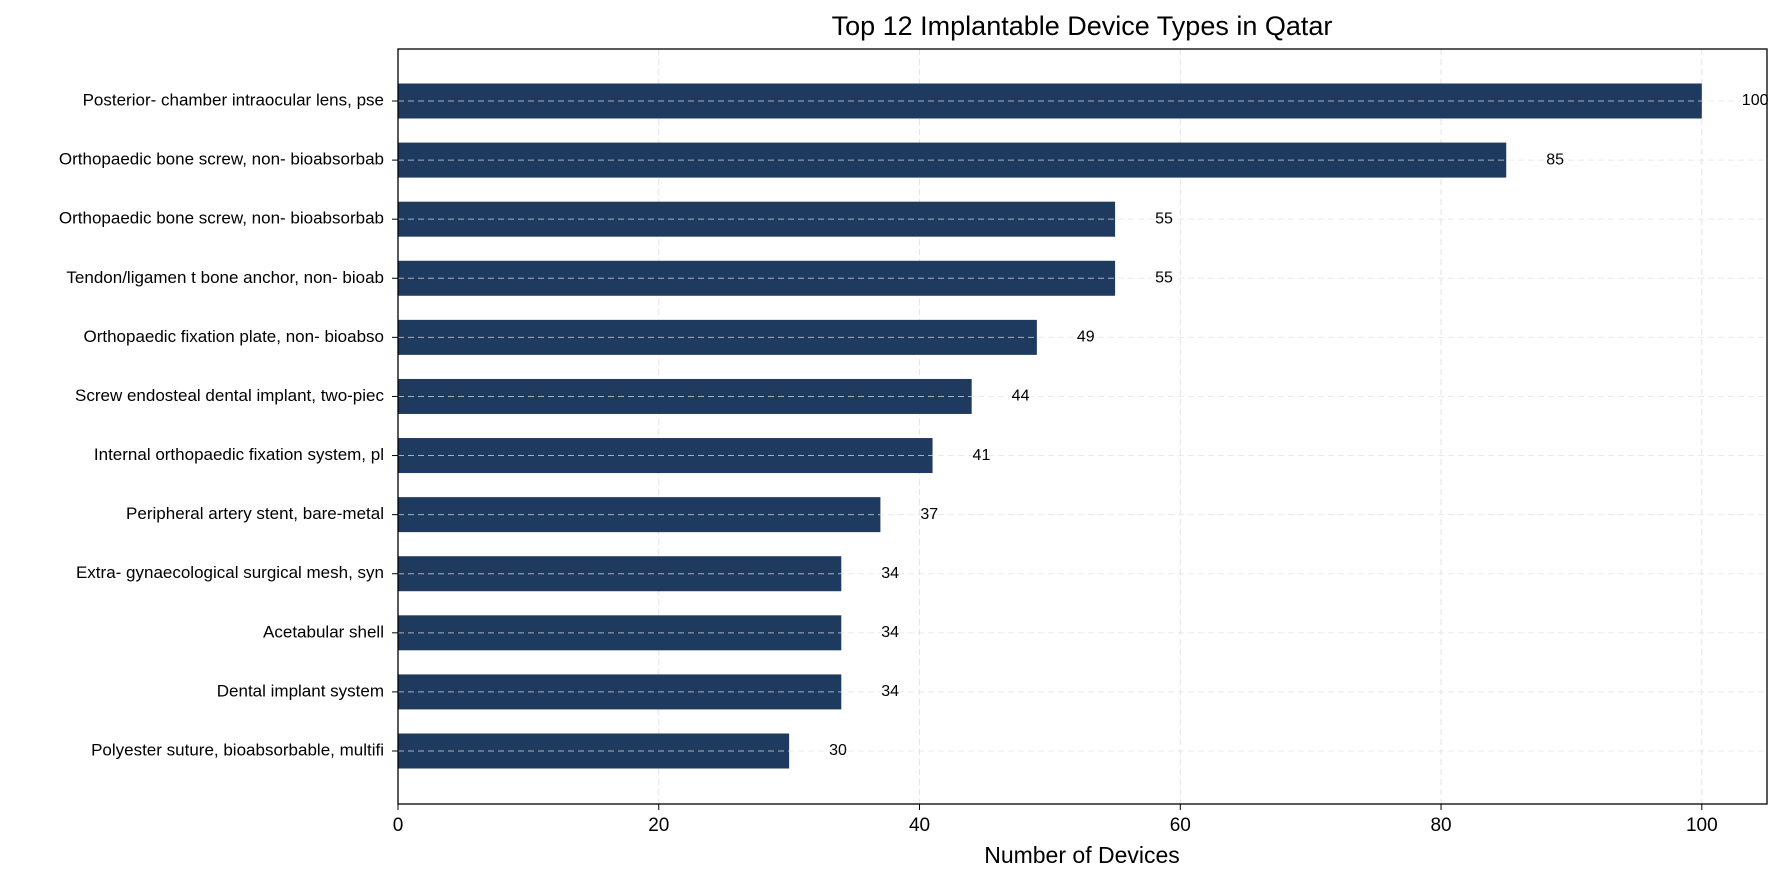 This screenshot has height=881, width=1778. Describe the element at coordinates (1021, 396) in the screenshot. I see `value-label: 44` at that location.